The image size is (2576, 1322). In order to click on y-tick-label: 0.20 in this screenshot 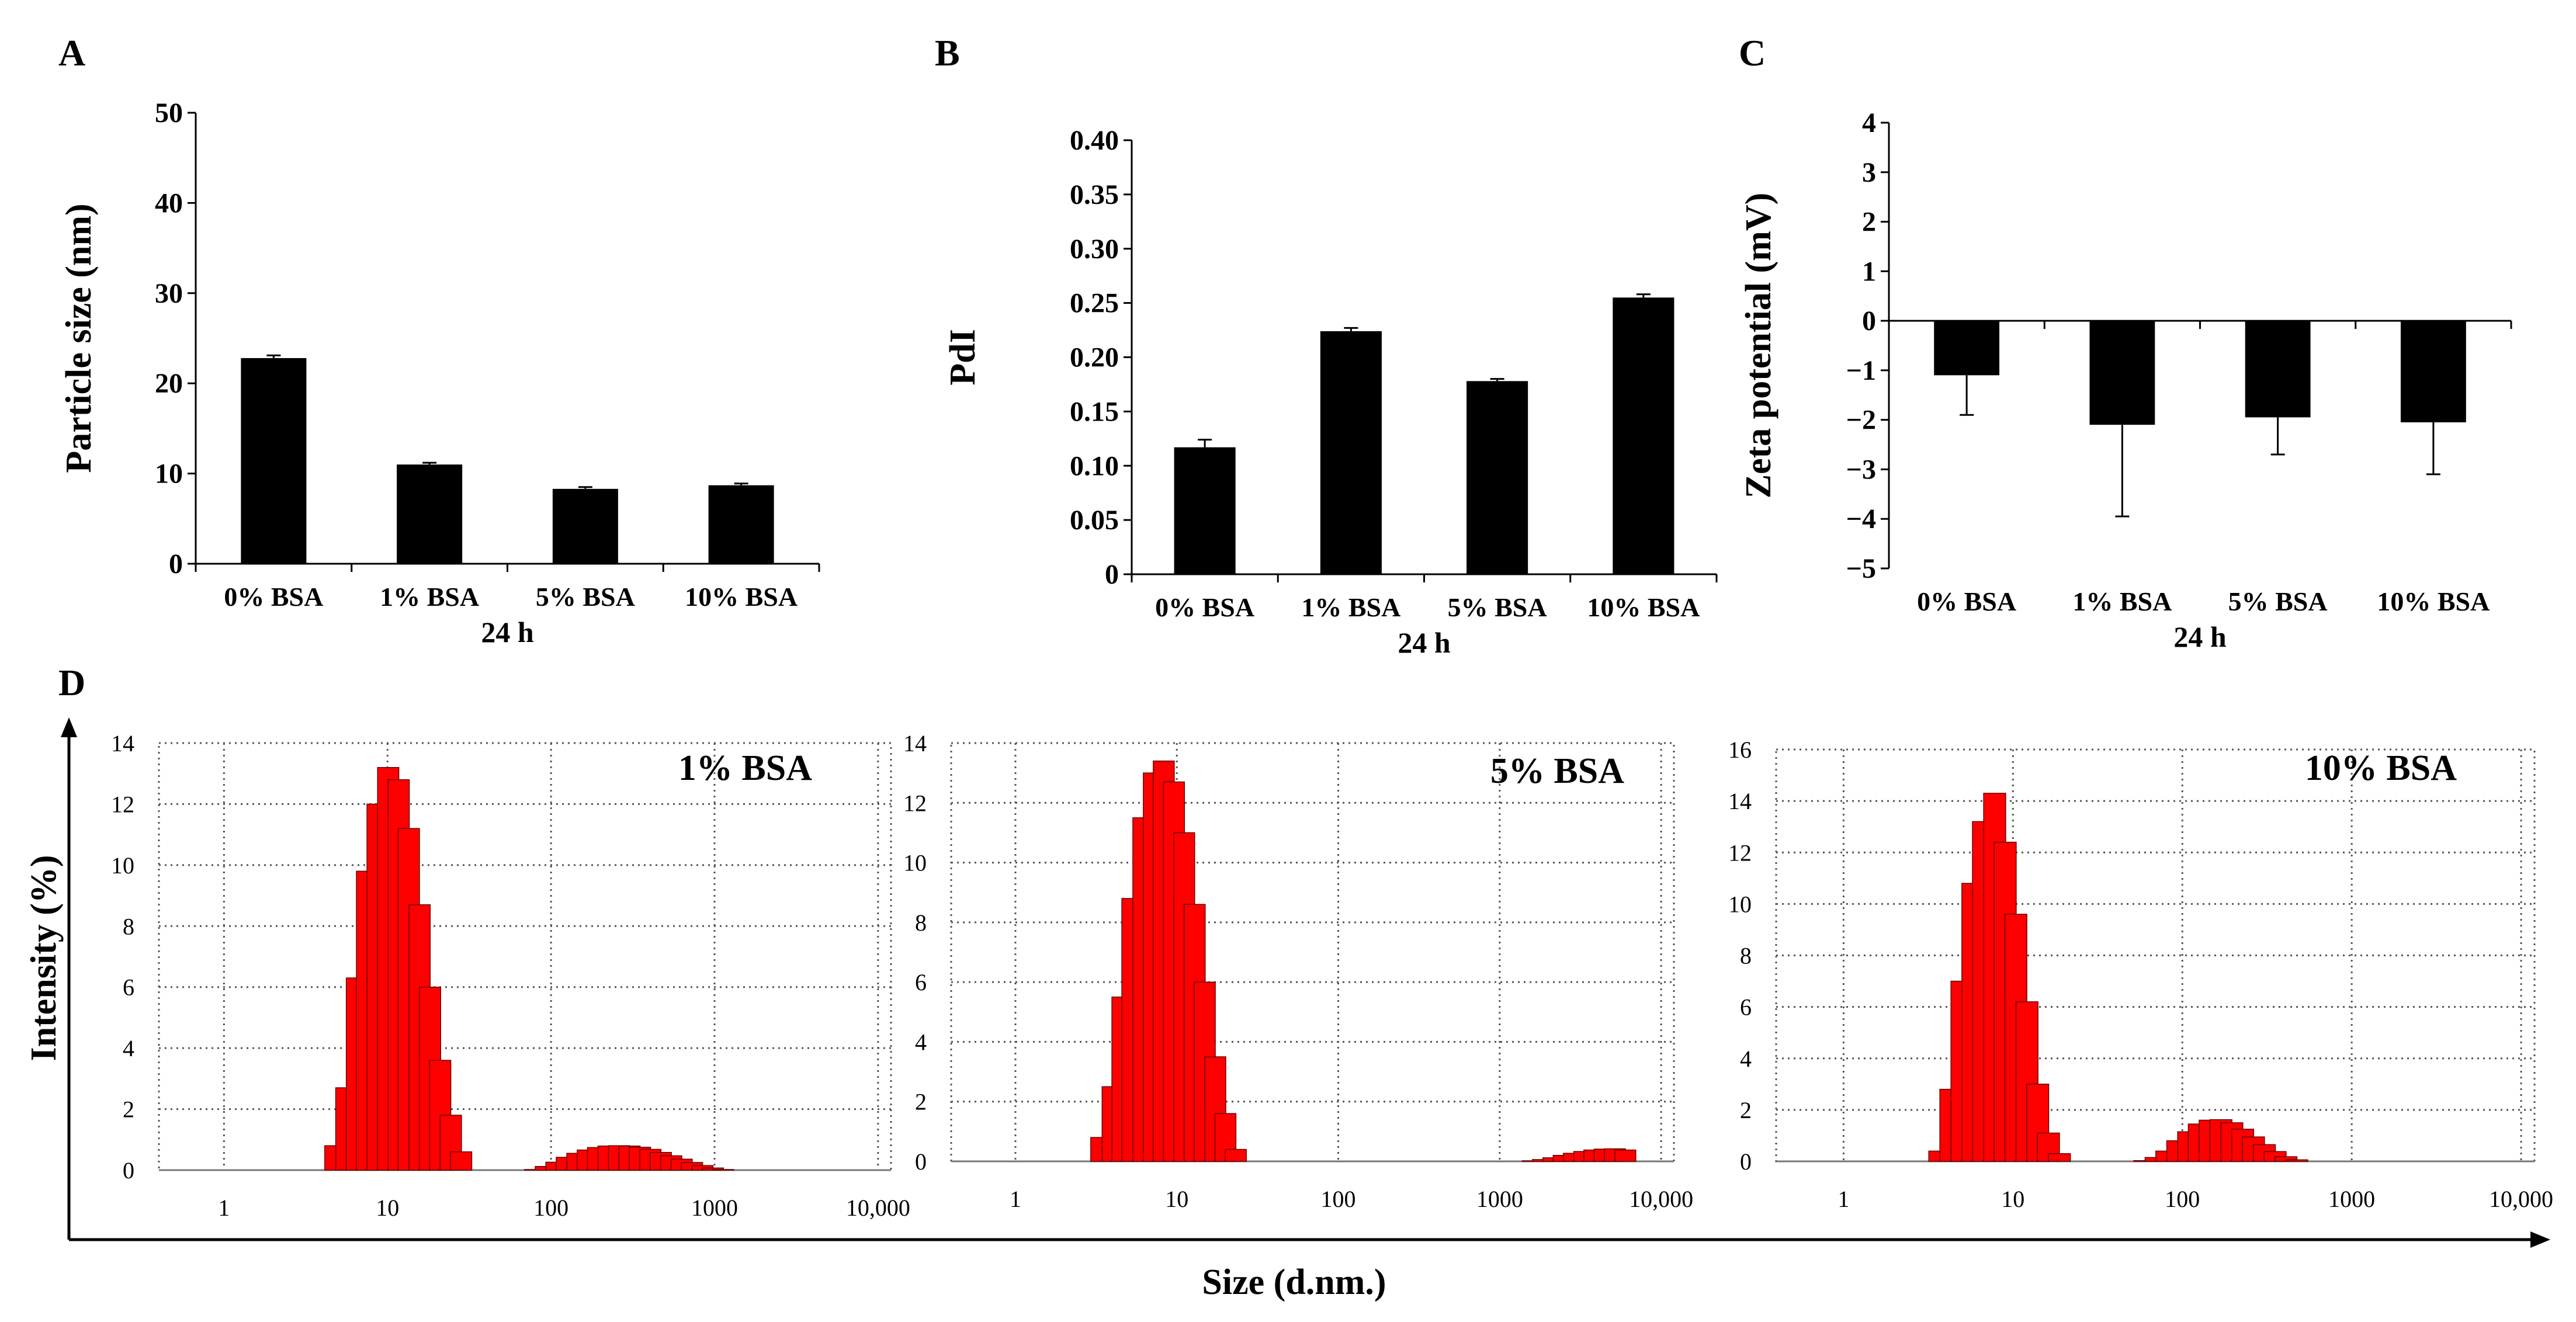, I will do `click(1094, 358)`.